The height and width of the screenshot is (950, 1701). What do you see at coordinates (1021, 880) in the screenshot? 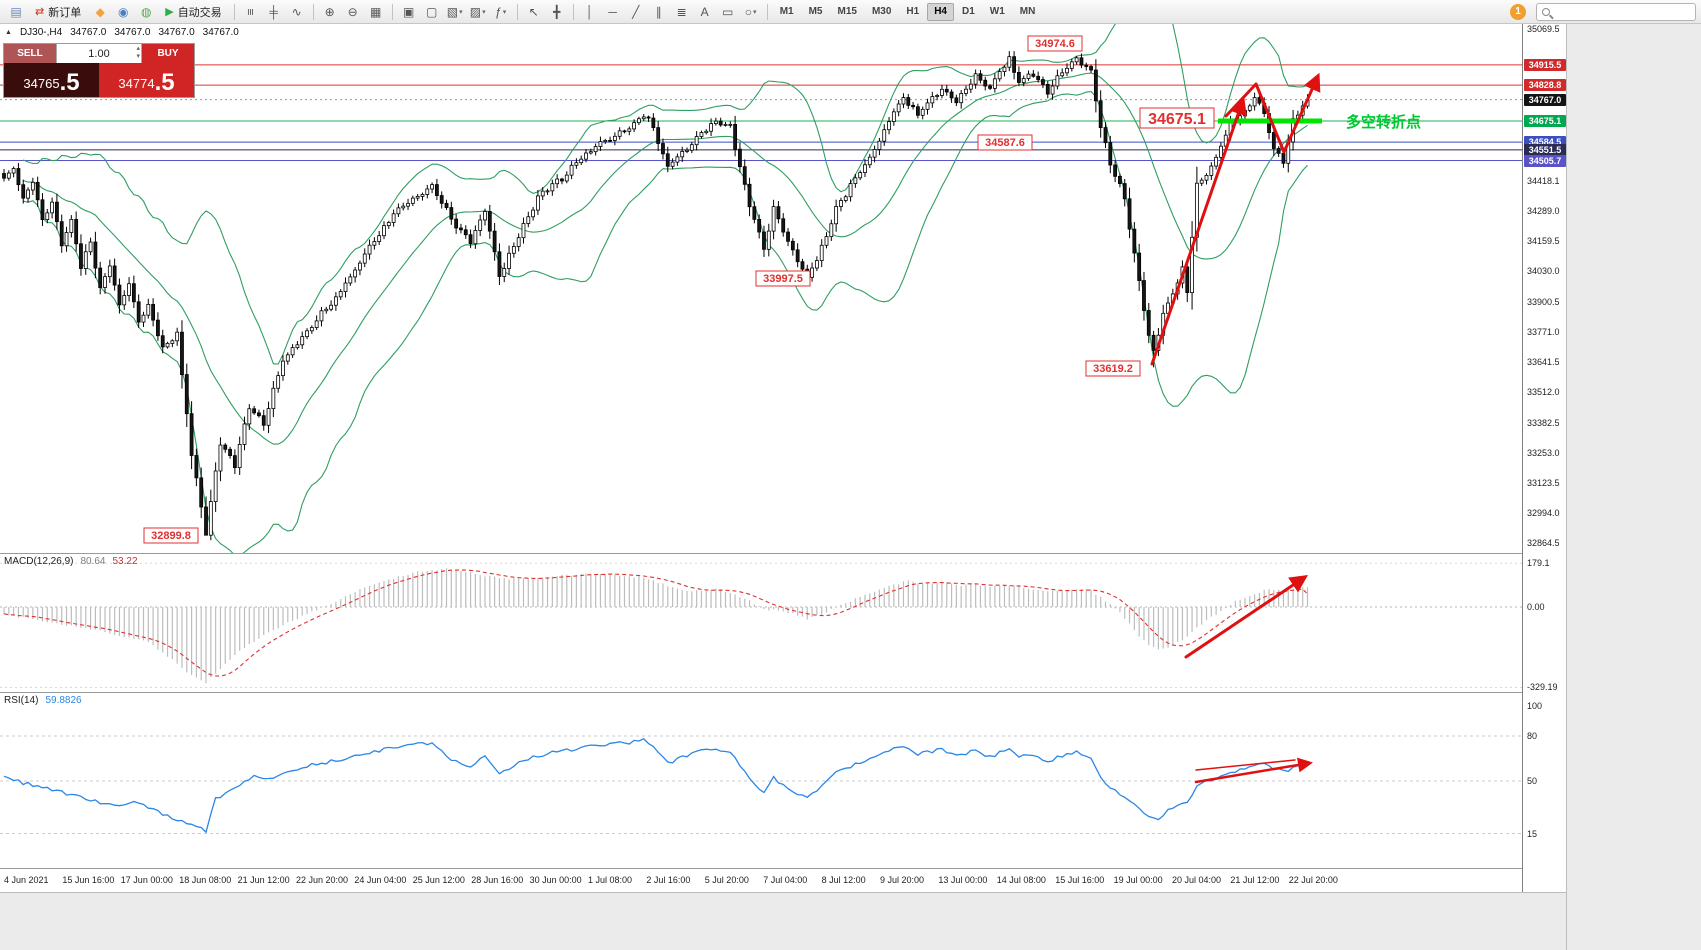
I see `time-axis-label: 14 Jul 08:00` at bounding box center [1021, 880].